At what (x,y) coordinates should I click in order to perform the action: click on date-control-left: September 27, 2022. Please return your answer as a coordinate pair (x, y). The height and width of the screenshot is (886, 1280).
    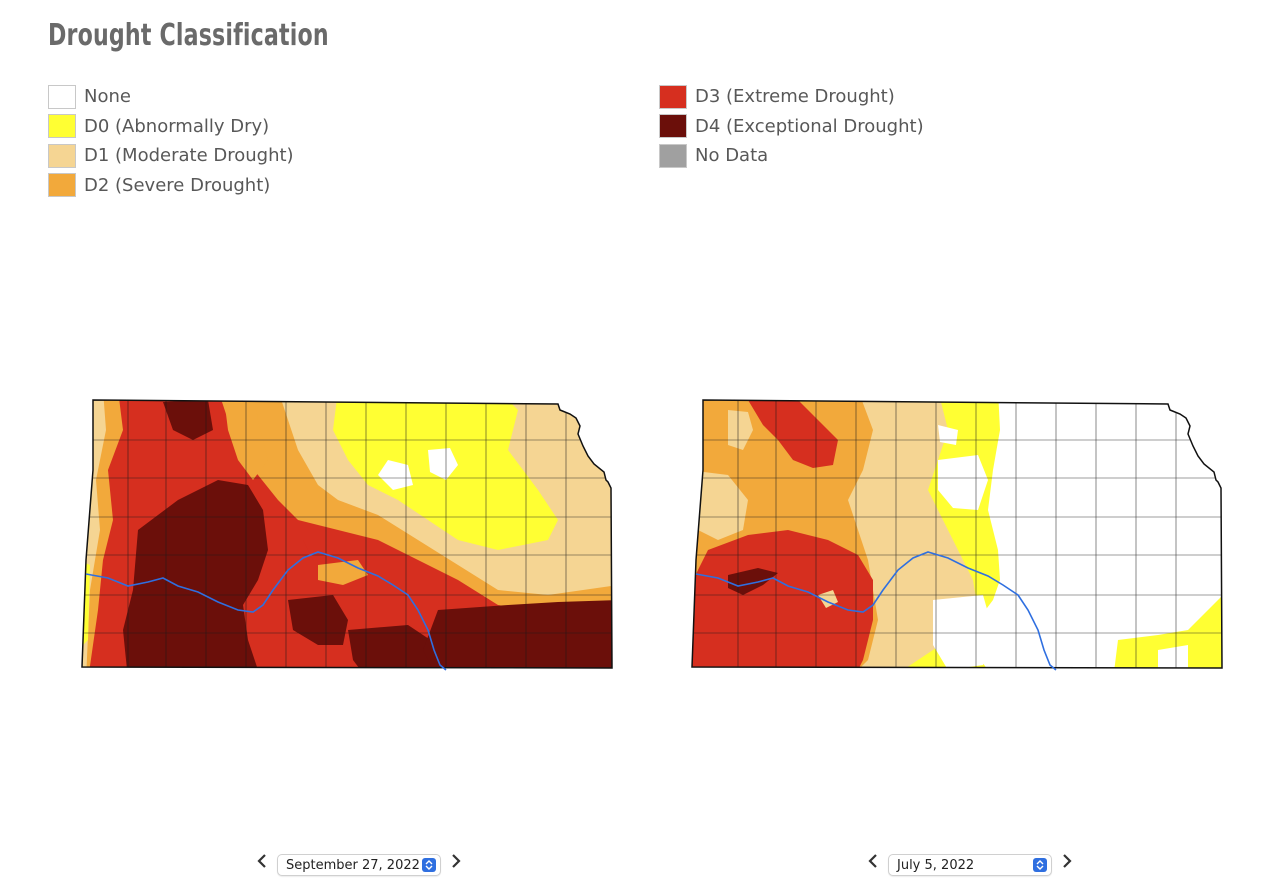
    Looking at the image, I should click on (359, 863).